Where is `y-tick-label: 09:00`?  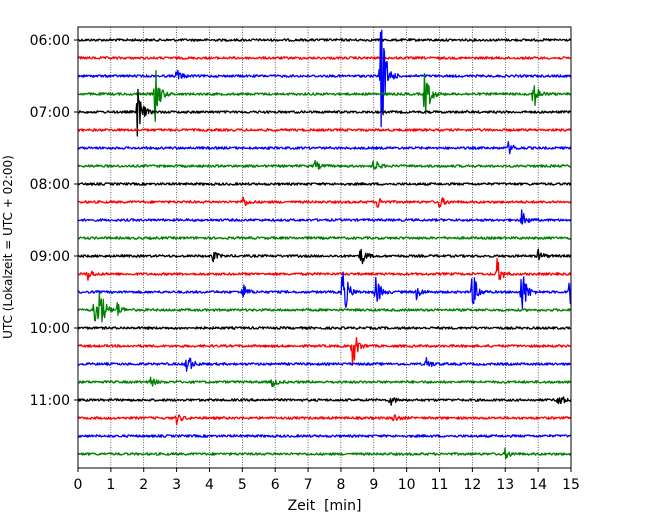
y-tick-label: 09:00 is located at coordinates (50, 257).